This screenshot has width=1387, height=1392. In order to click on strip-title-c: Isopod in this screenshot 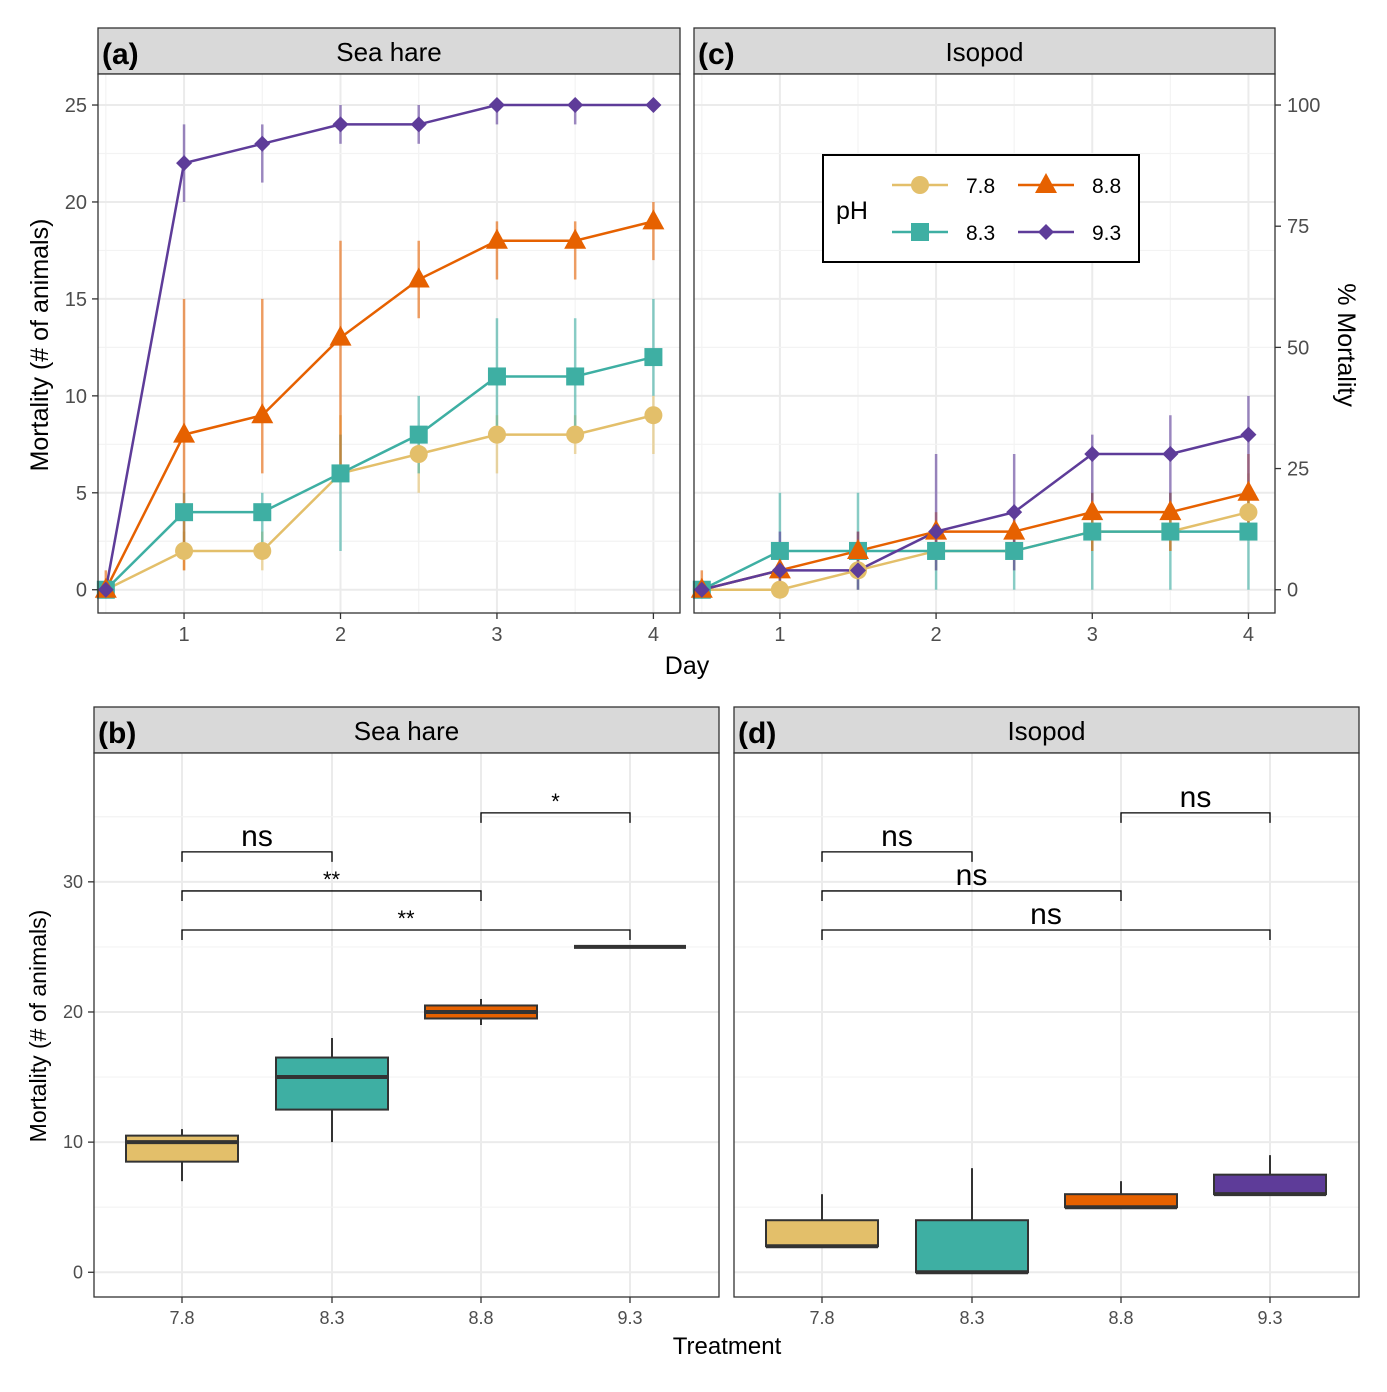, I will do `click(984, 52)`.